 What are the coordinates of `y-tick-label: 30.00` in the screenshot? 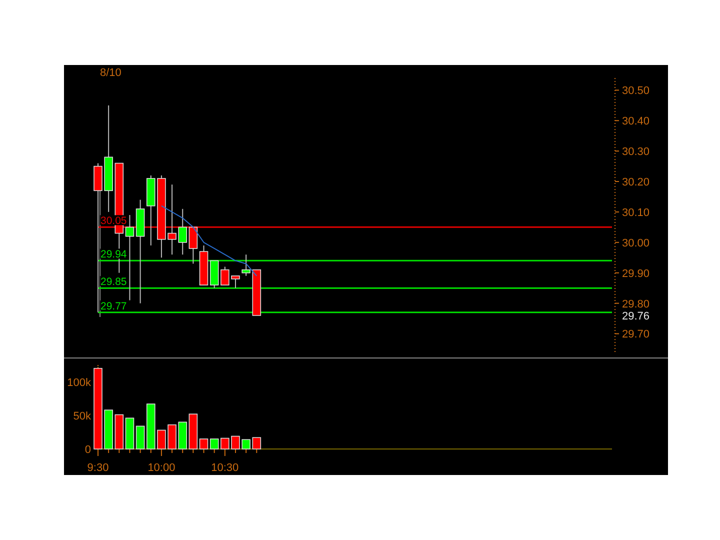 It's located at (636, 243).